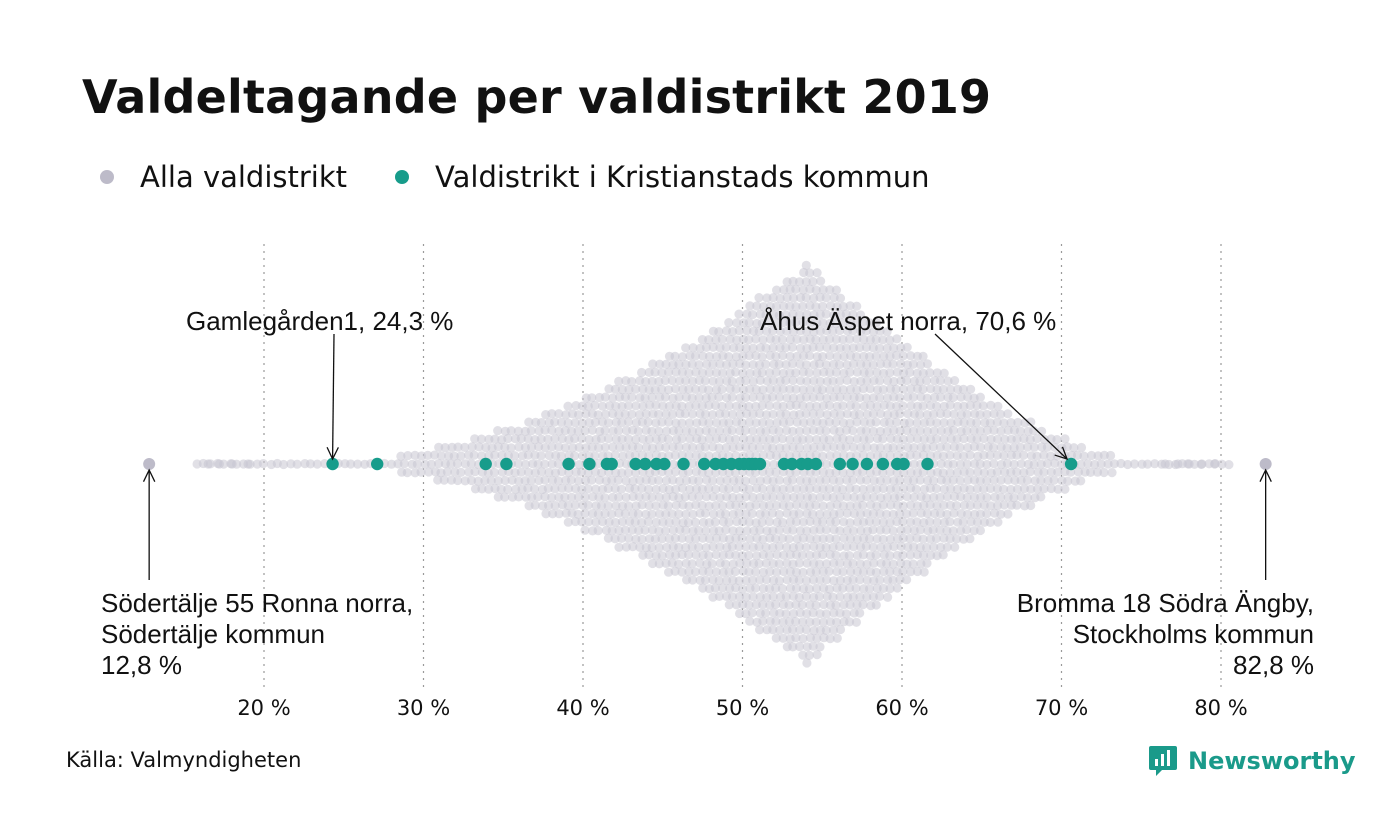  What do you see at coordinates (244, 177) in the screenshot?
I see `legend-label-all: Alla valdistrikt` at bounding box center [244, 177].